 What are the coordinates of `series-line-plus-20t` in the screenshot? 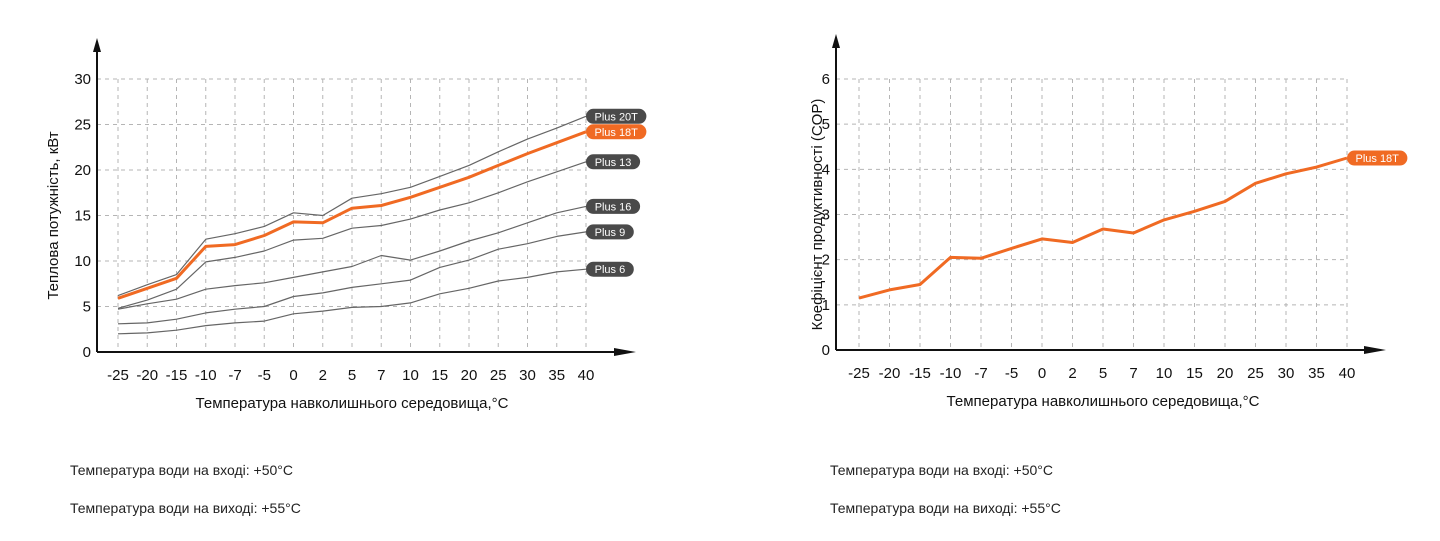 It's located at (352, 206).